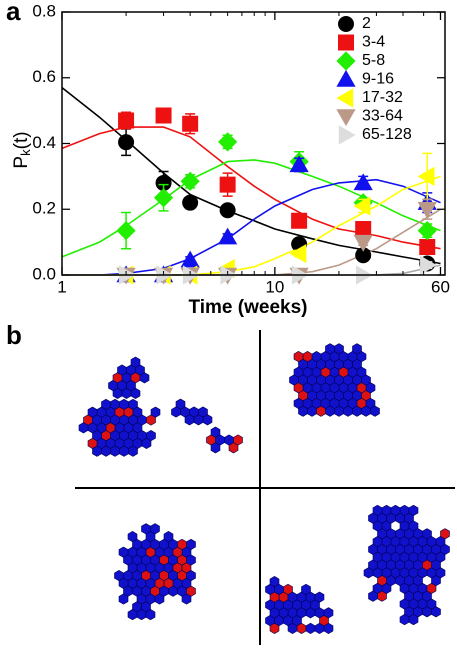 The width and height of the screenshot is (457, 651). What do you see at coordinates (44, 208) in the screenshot?
I see `y-tick-label: 0.2` at bounding box center [44, 208].